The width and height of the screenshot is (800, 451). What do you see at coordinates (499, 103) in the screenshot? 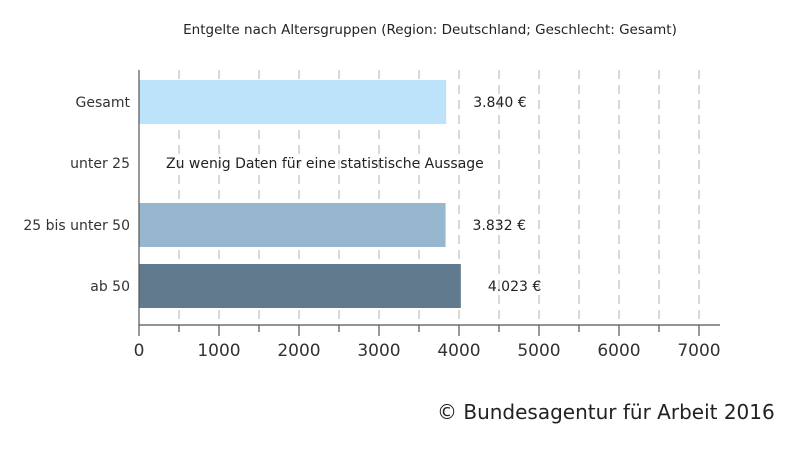
I see `value-label: 3.840 €` at bounding box center [499, 103].